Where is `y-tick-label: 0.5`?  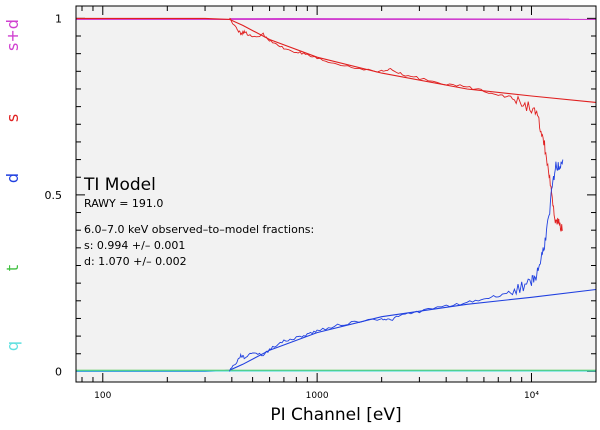
y-tick-label: 0.5 is located at coordinates (54, 195).